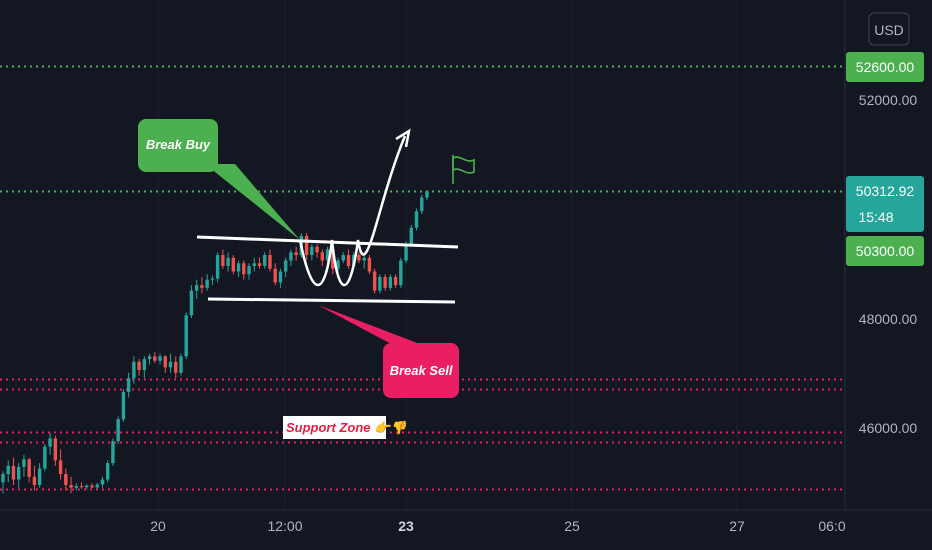 The width and height of the screenshot is (932, 550). I want to click on y-tick-46000: 46000.00, so click(888, 428).